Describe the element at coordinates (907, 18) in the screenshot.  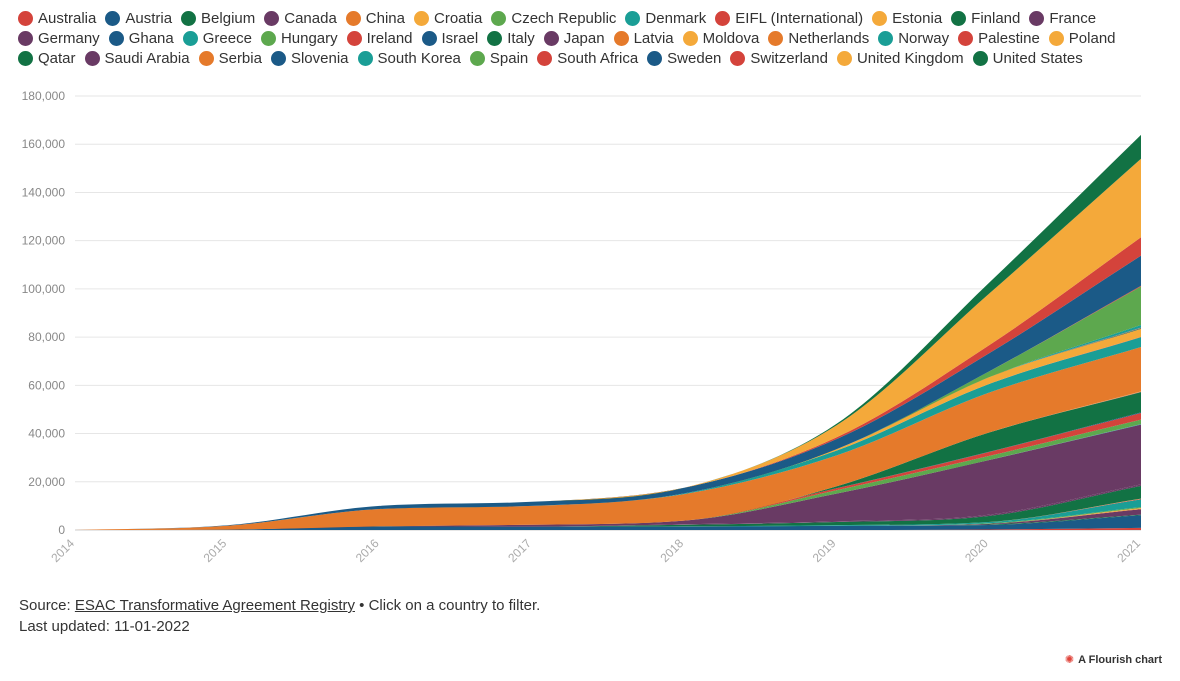
I see `legend-item-estonia: Estonia` at that location.